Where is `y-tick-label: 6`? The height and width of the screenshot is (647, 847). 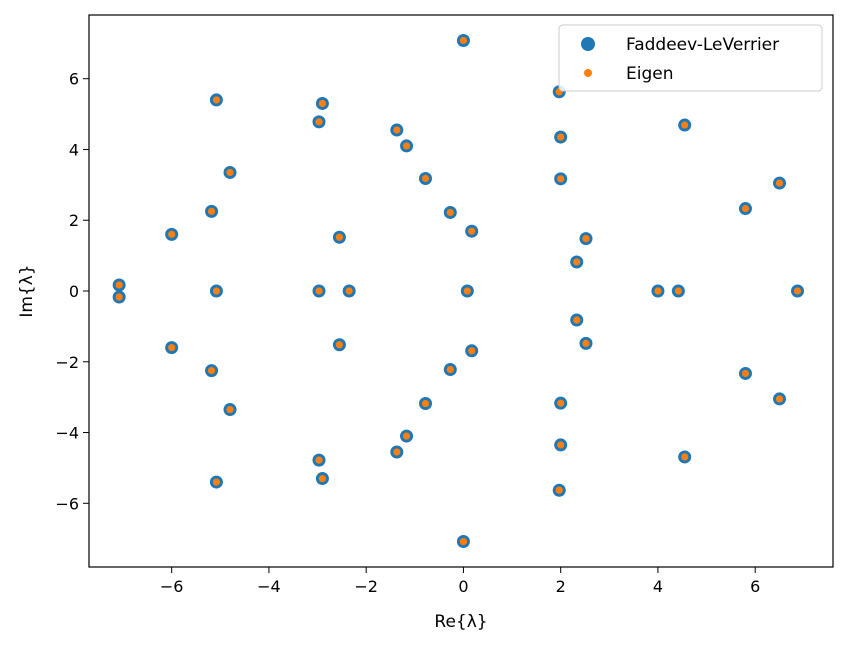
y-tick-label: 6 is located at coordinates (74, 79).